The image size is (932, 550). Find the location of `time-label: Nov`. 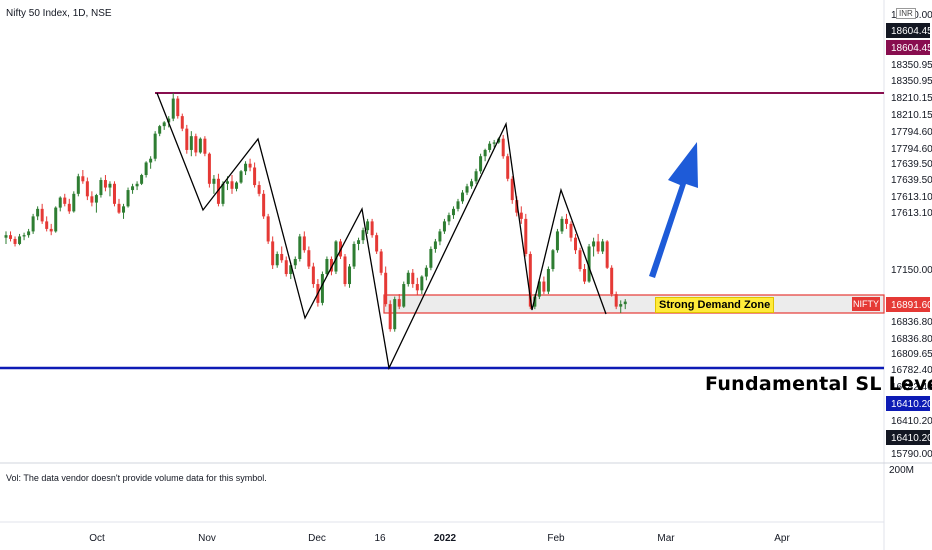

time-label: Nov is located at coordinates (207, 538).